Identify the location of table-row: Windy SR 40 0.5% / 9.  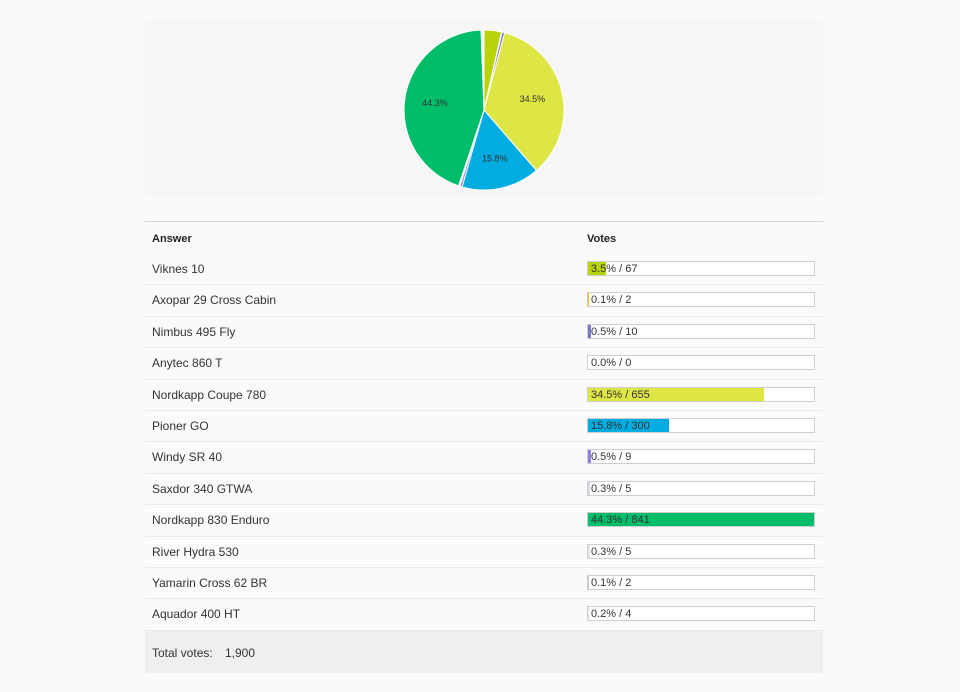
(484, 458).